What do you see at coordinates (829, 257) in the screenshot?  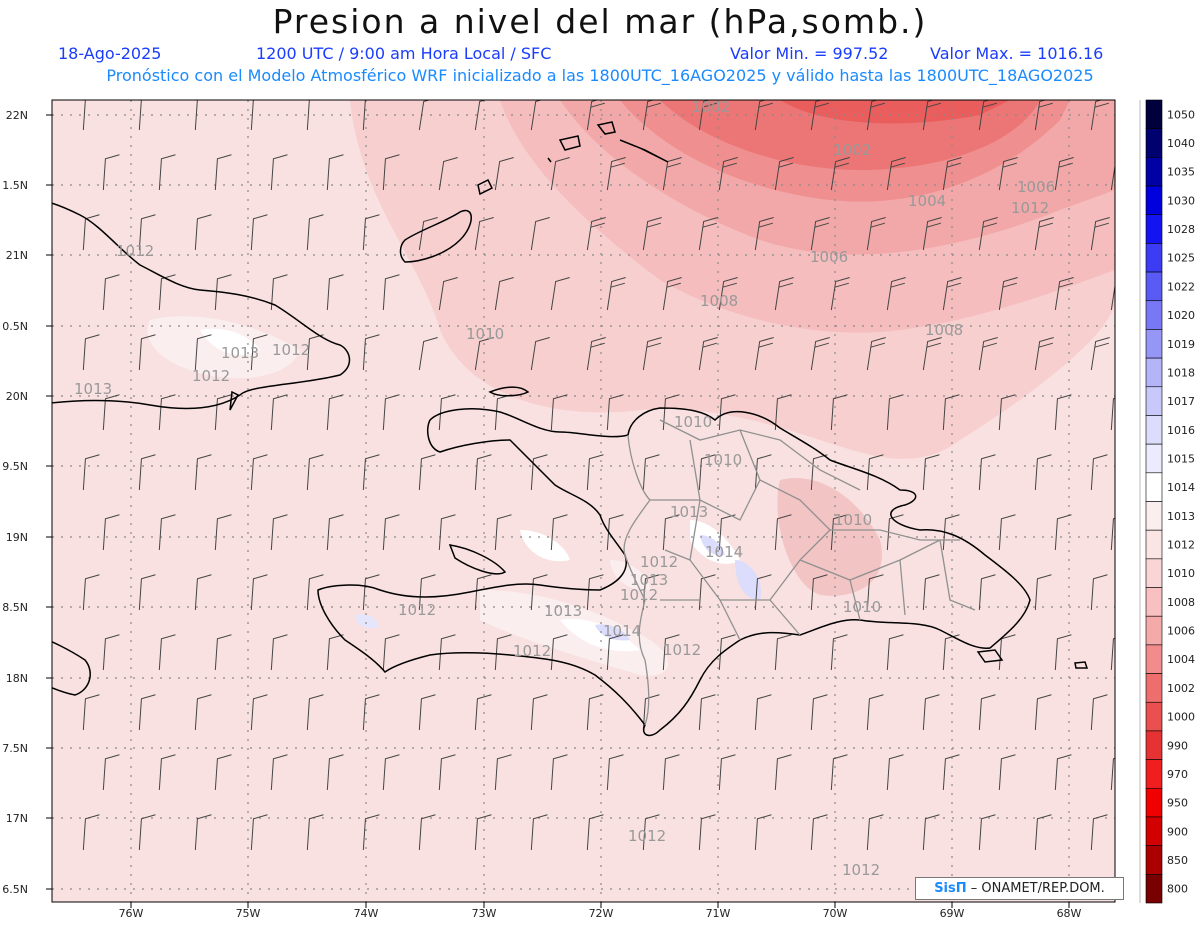 I see `isobar-label: 1006` at bounding box center [829, 257].